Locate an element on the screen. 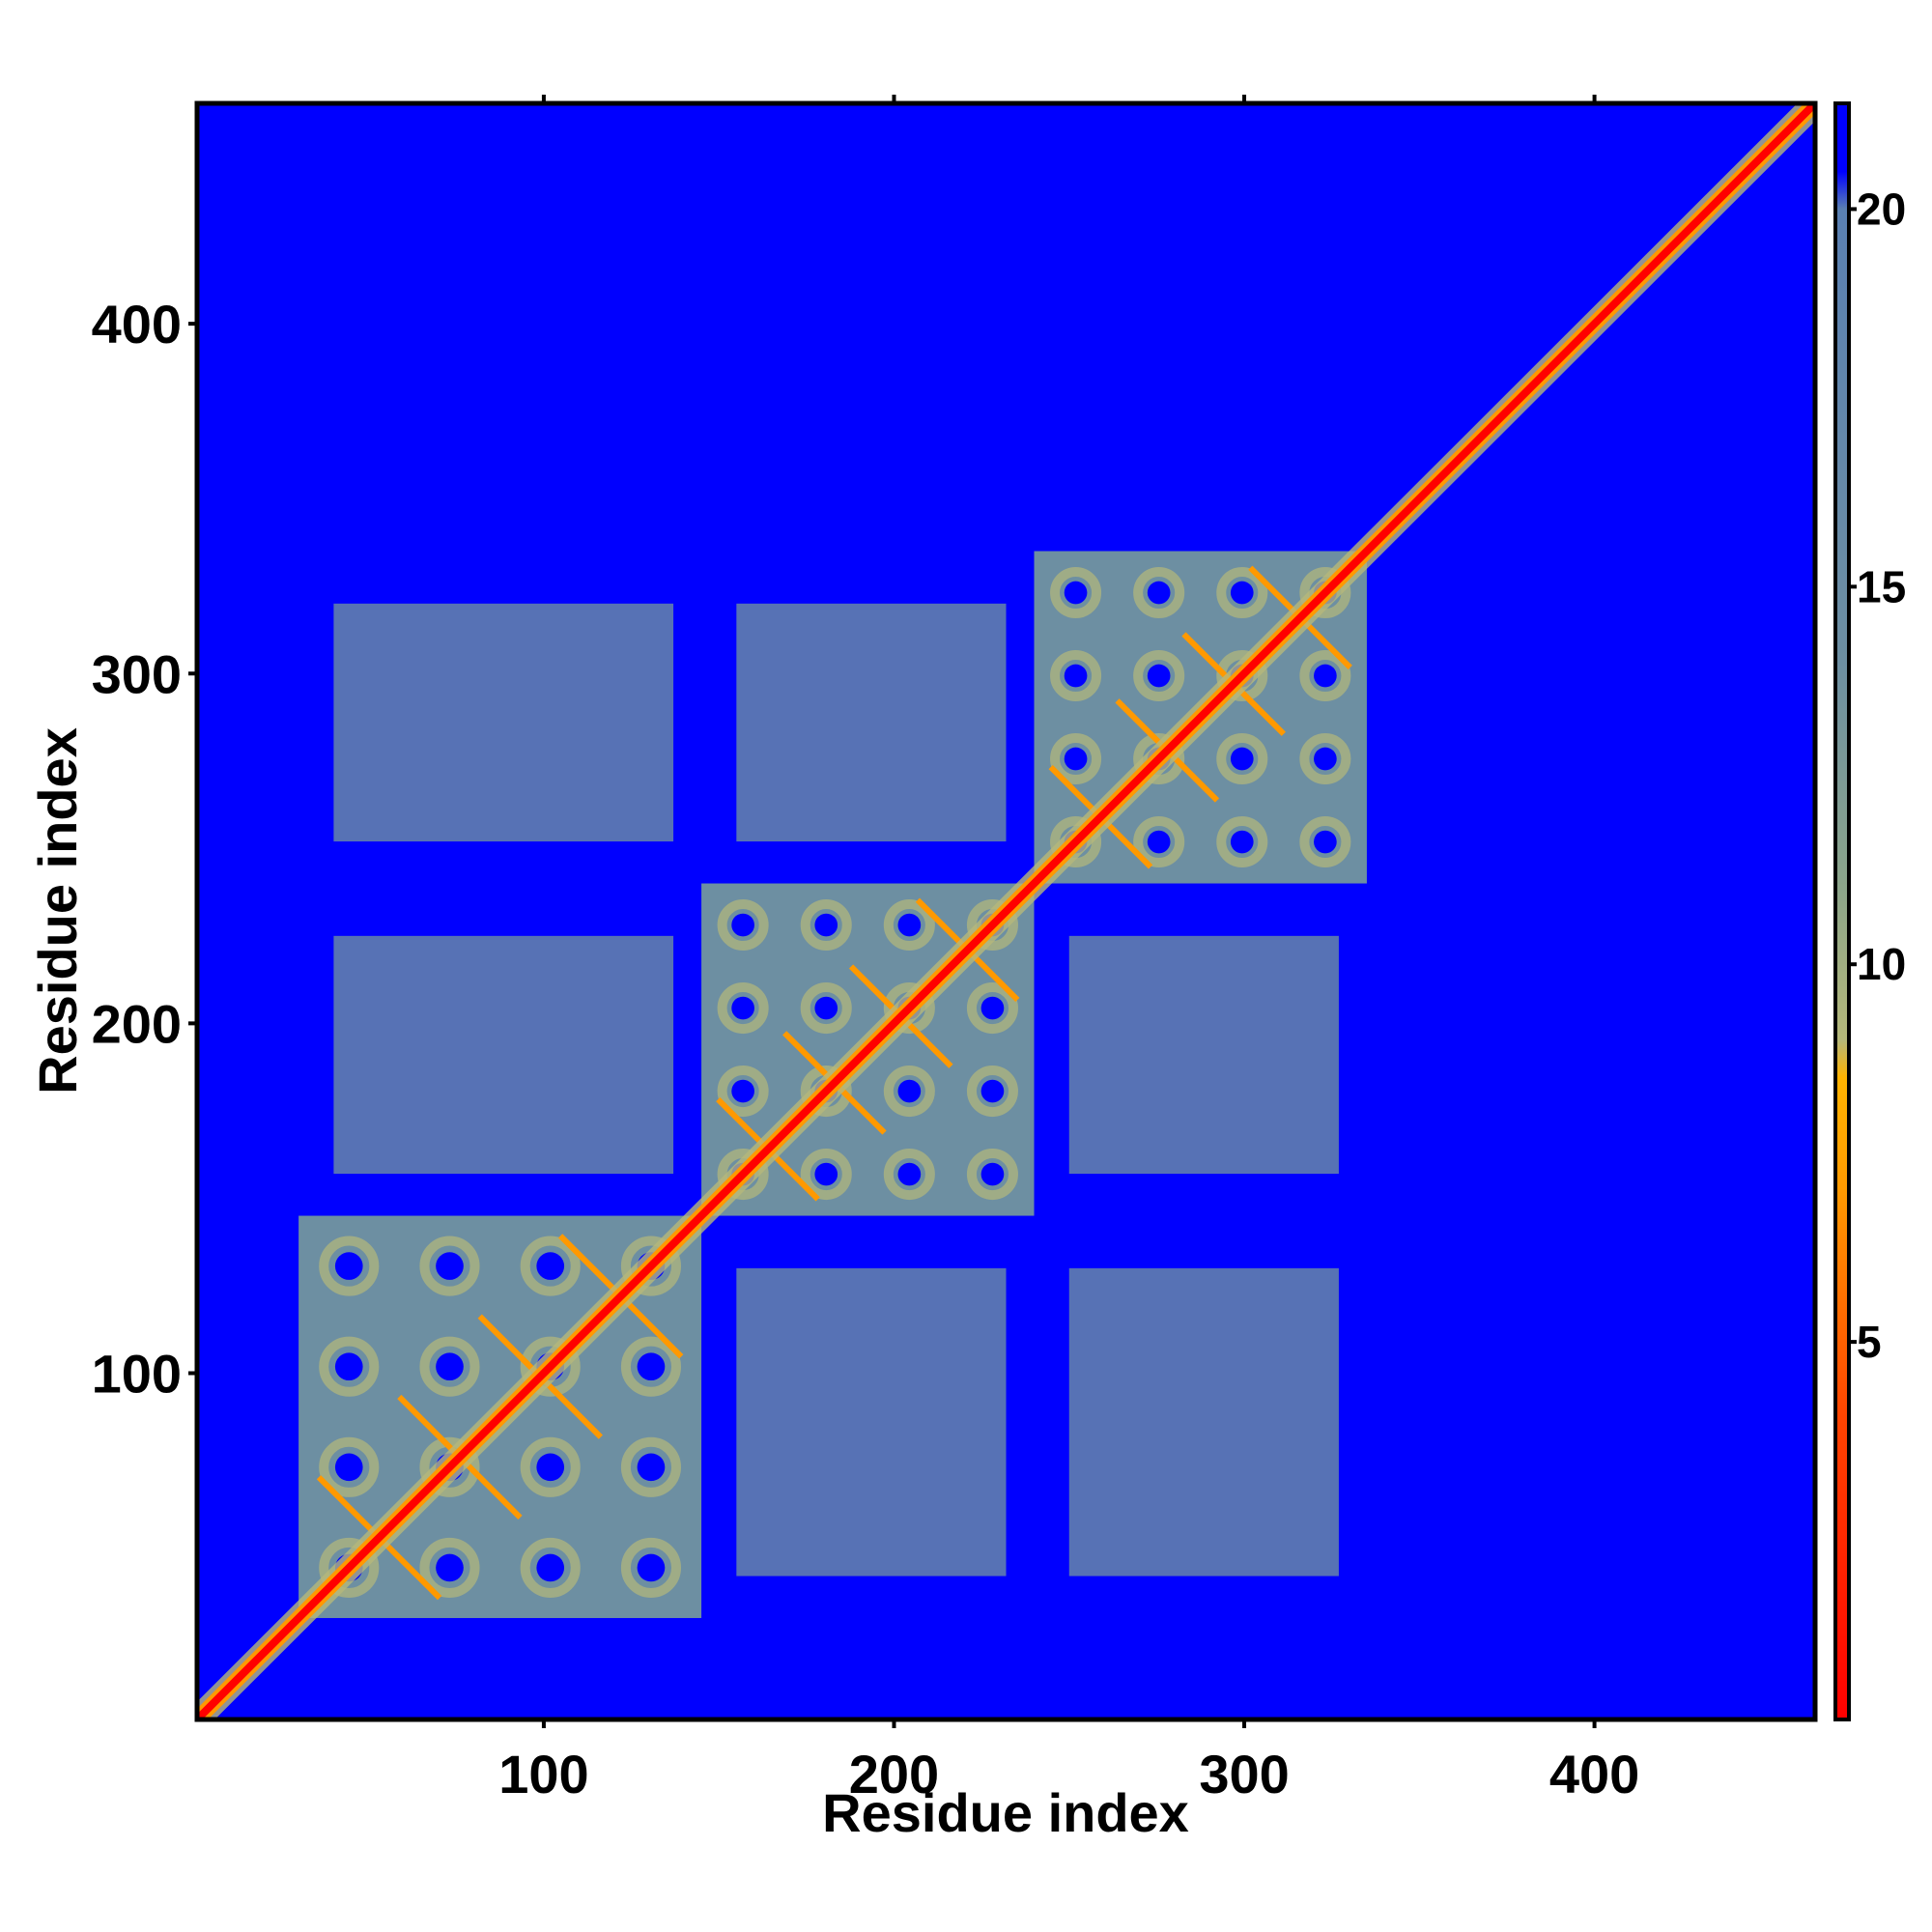  x-tick-label: 300 is located at coordinates (1244, 1774).